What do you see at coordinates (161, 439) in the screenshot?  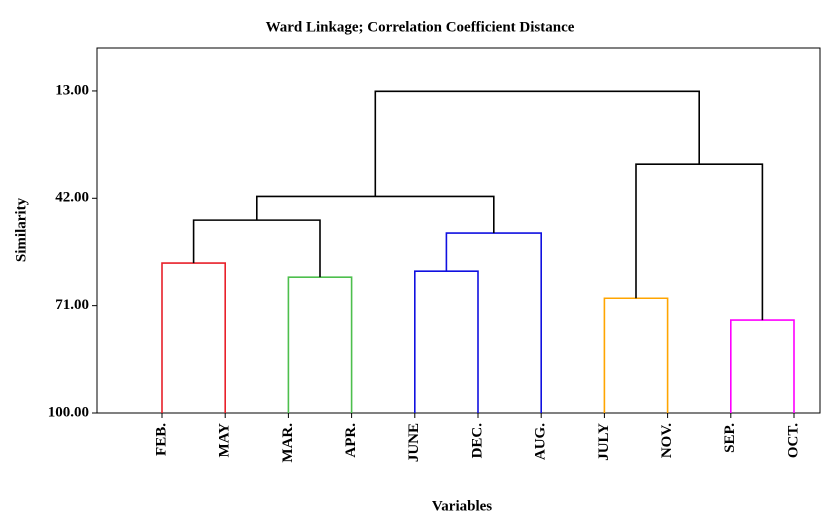 I see `leaf-label: FEB.` at bounding box center [161, 439].